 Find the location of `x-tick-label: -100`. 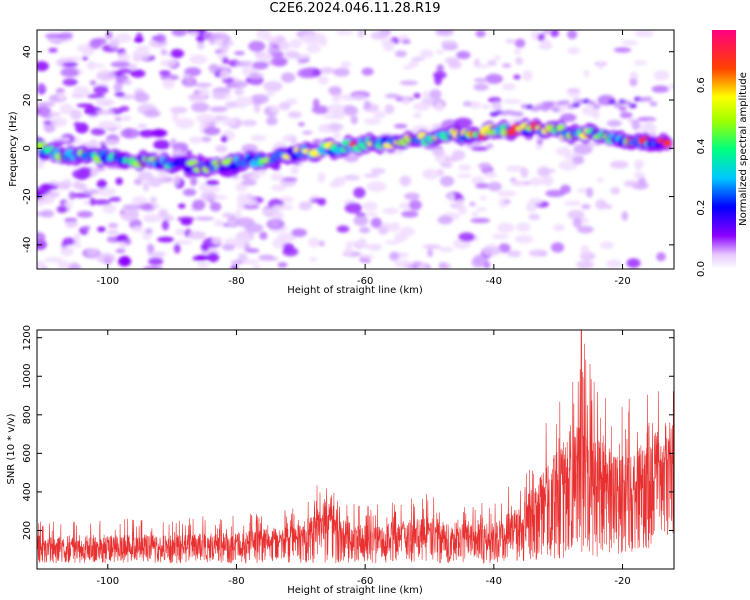

x-tick-label: -100 is located at coordinates (107, 281).